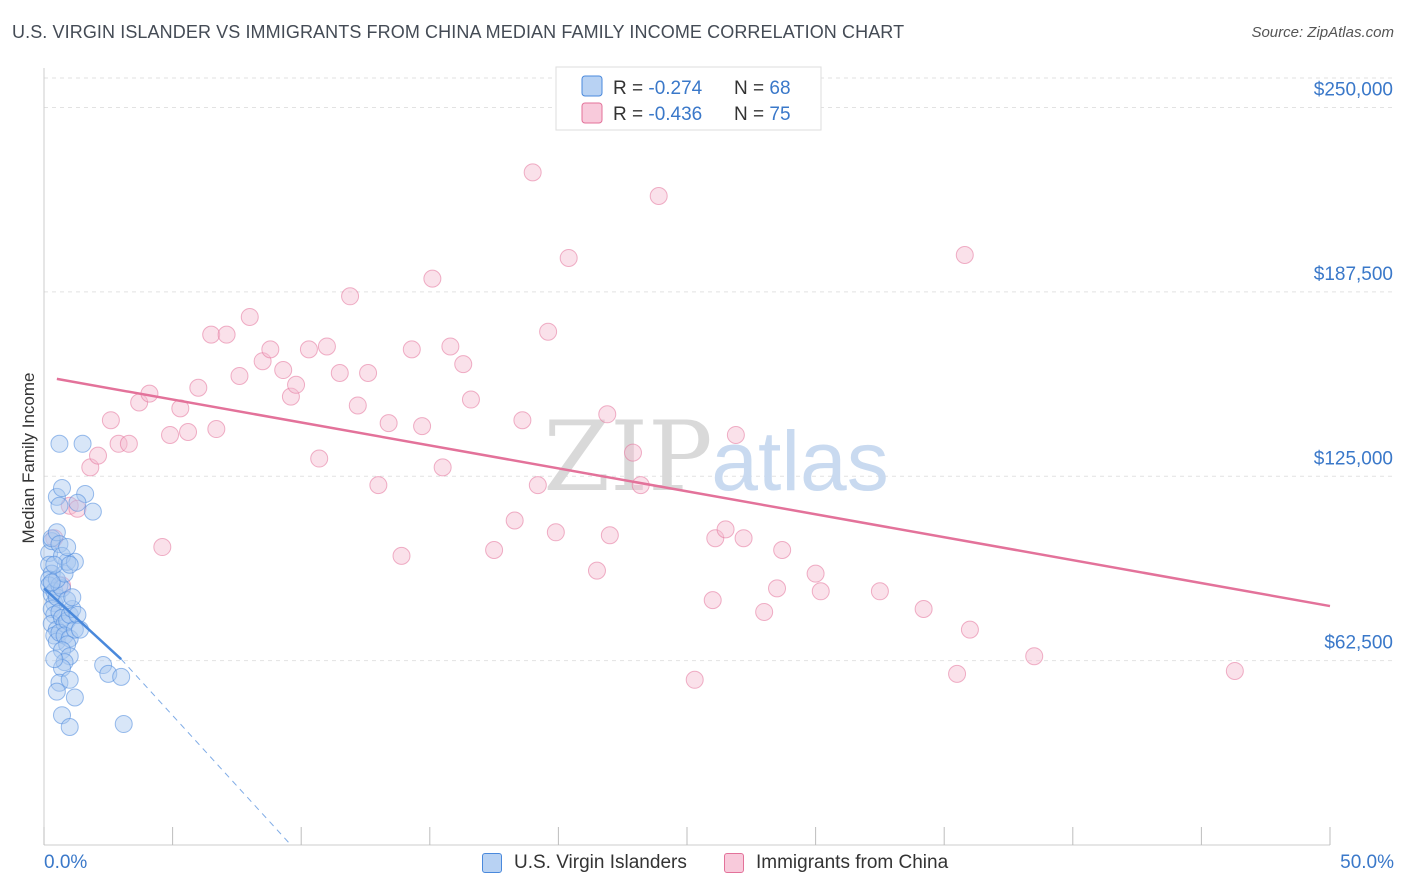  I want to click on zipatlas-watermark: ZIP atlas, so click(715, 457).